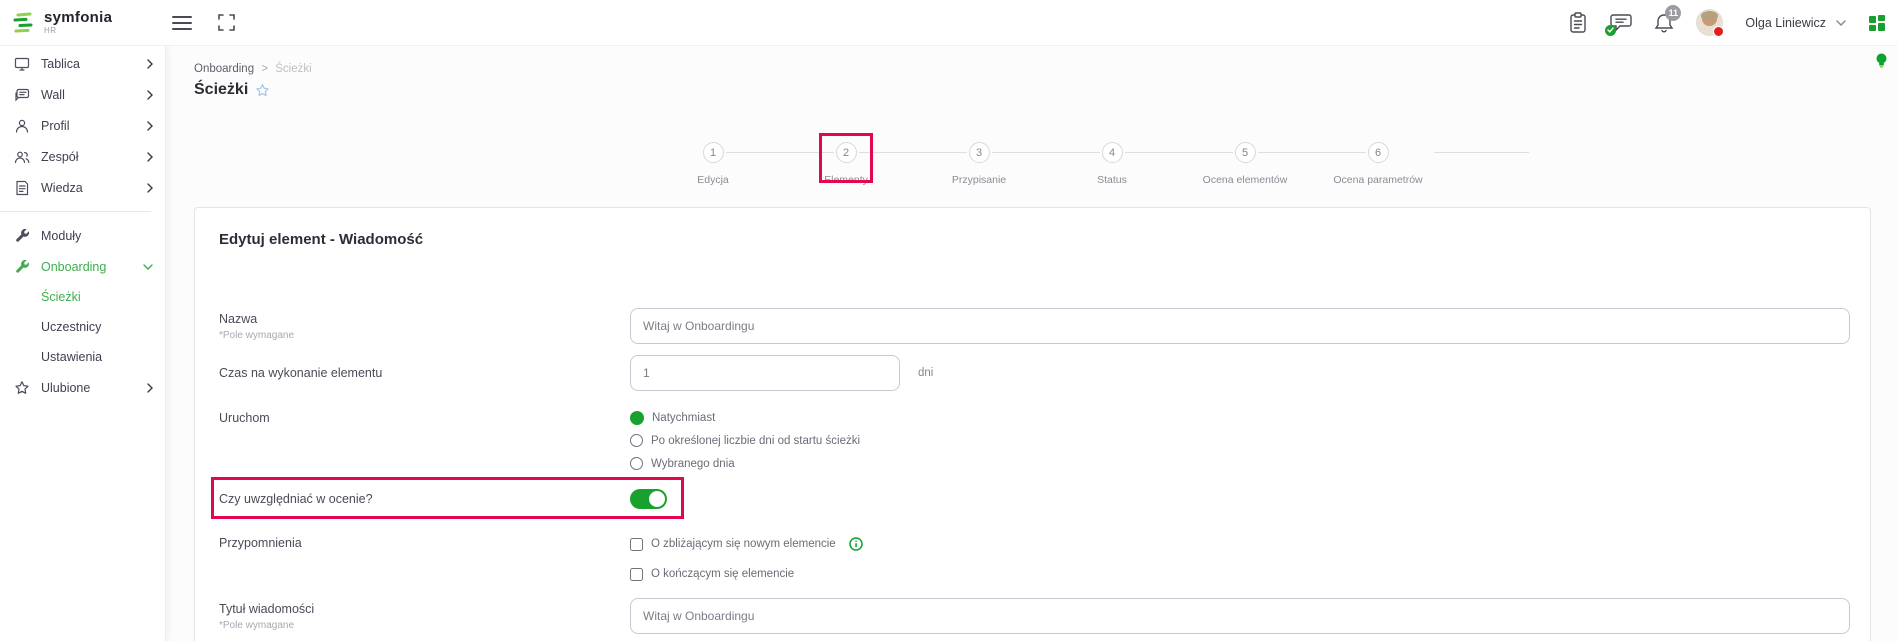 This screenshot has width=1897, height=641. What do you see at coordinates (979, 180) in the screenshot?
I see `step-label: Przypisanie` at bounding box center [979, 180].